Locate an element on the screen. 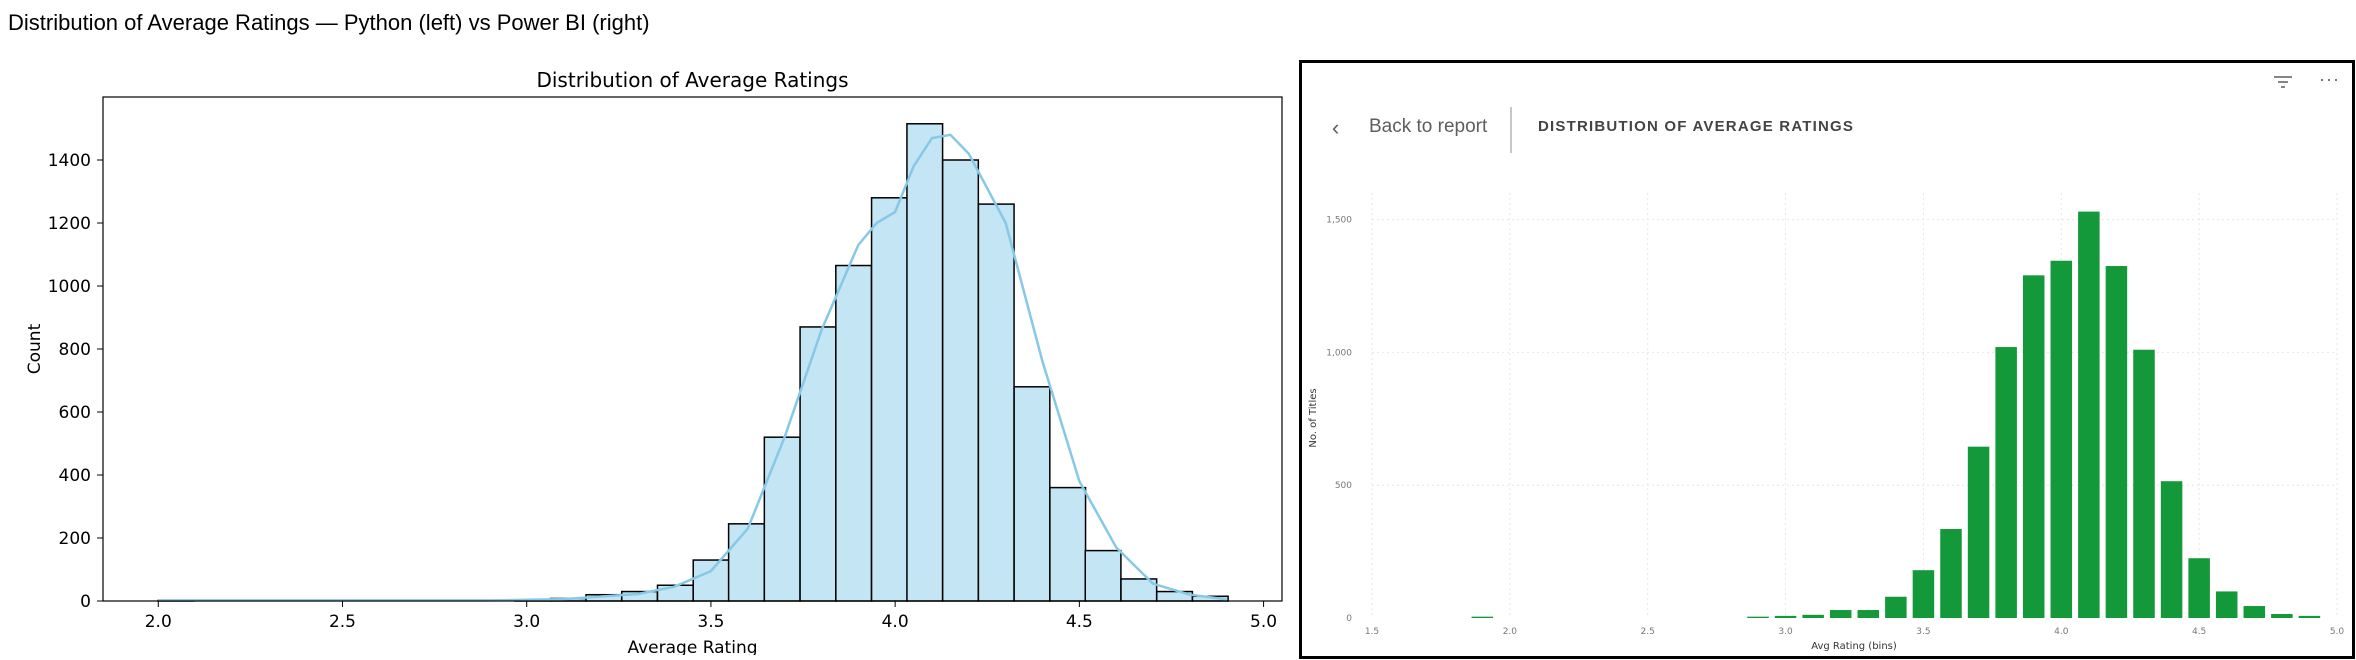 The height and width of the screenshot is (660, 2356). y-tick-label: 200 is located at coordinates (75, 539).